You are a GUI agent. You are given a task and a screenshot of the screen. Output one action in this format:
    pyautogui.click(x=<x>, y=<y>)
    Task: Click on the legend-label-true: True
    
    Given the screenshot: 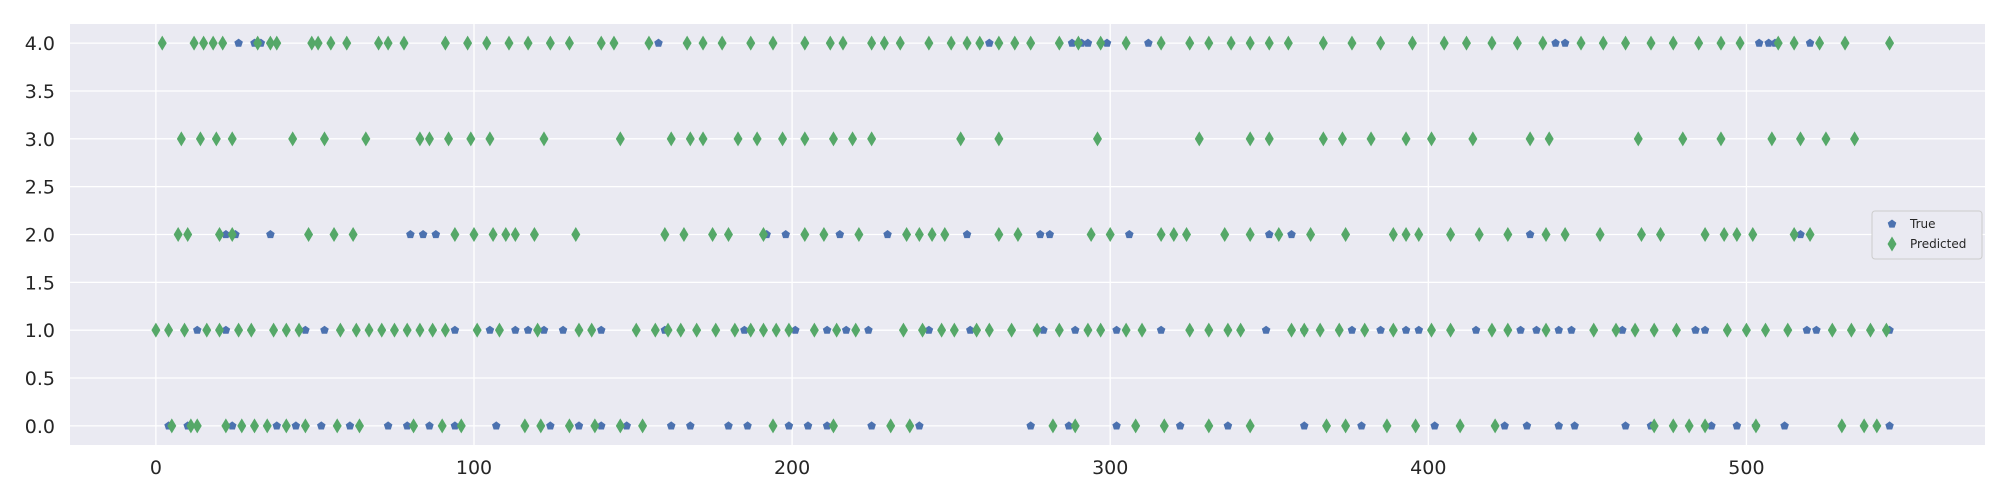 What is the action you would take?
    pyautogui.click(x=1922, y=224)
    